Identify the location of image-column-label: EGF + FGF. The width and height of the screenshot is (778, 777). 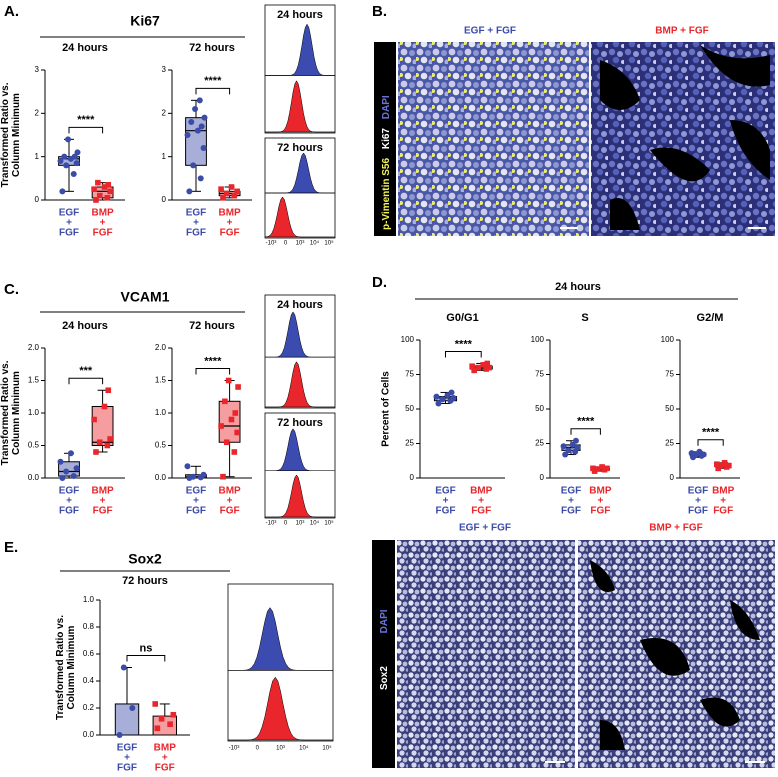
(485, 528).